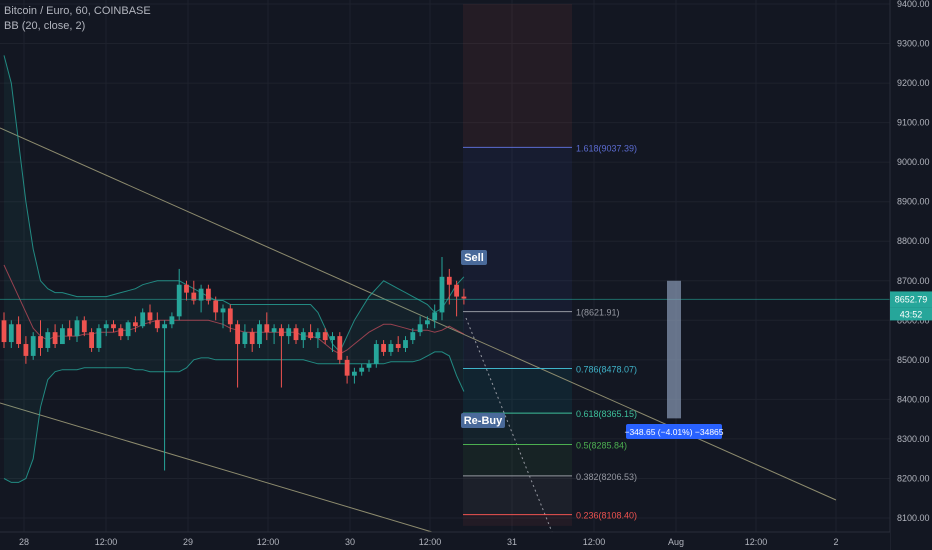 Image resolution: width=932 pixels, height=550 pixels. I want to click on time-tick-label: 31, so click(512, 542).